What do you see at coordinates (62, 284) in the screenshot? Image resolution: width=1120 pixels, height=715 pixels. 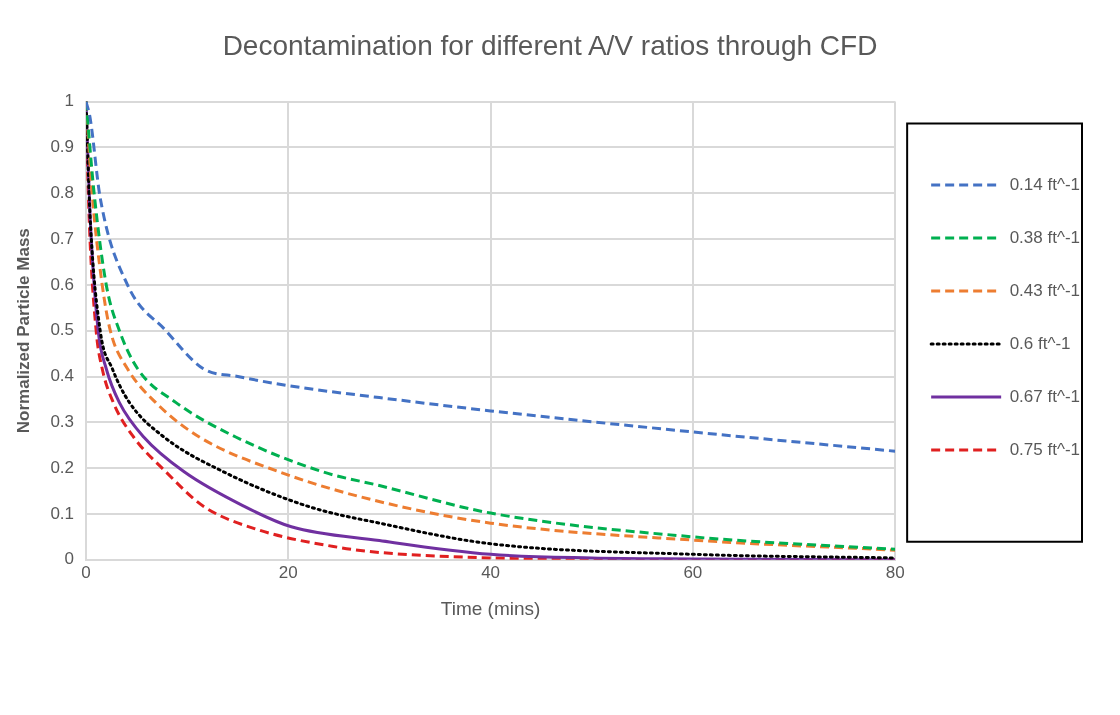 I see `y-tick-label: 0.6` at bounding box center [62, 284].